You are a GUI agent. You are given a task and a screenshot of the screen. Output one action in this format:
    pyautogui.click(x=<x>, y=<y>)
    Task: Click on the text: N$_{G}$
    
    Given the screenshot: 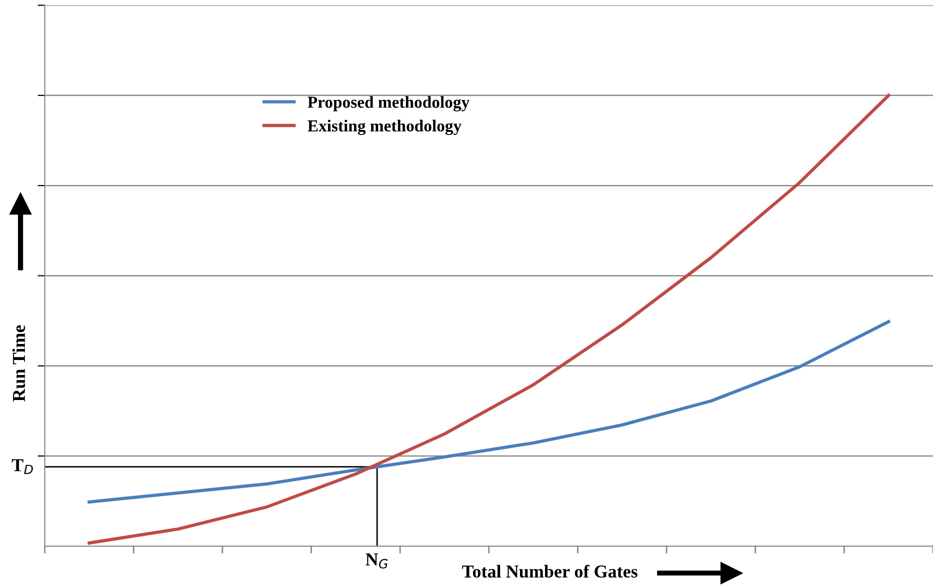 What is the action you would take?
    pyautogui.click(x=377, y=561)
    